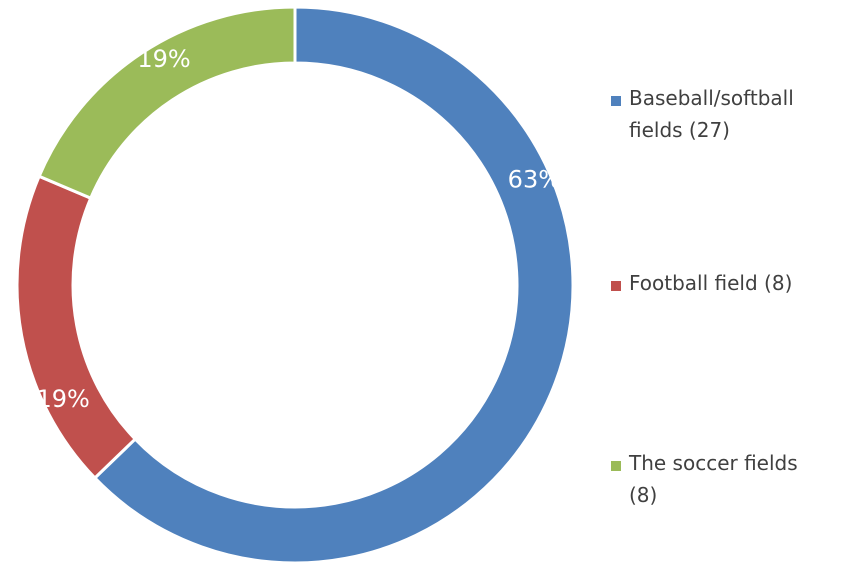  Describe the element at coordinates (702, 114) in the screenshot. I see `legend-item-0: Baseball/softball fields (27)` at that location.